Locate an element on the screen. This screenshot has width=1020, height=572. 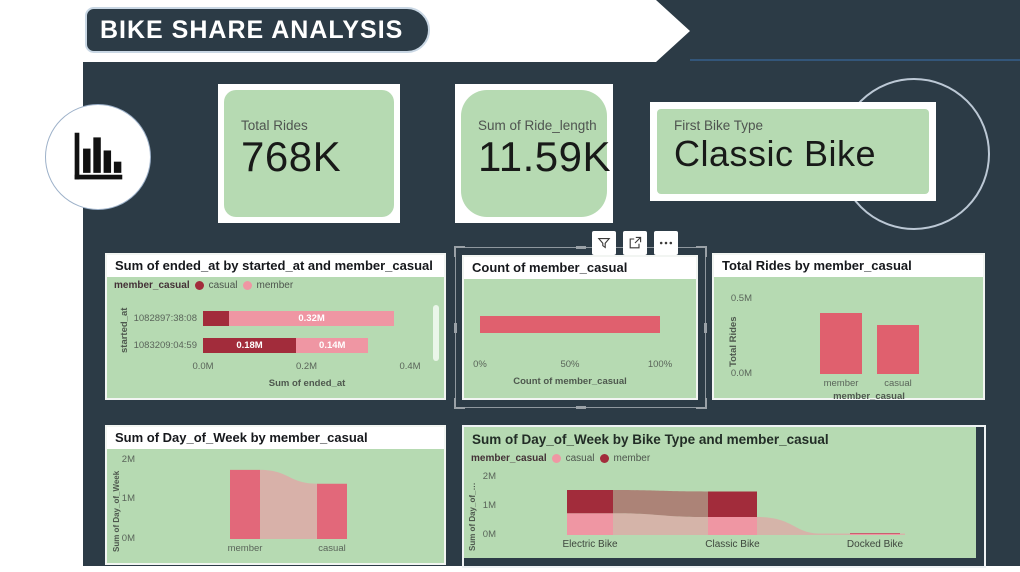
column-member-Docked Bike is located at coordinates (875, 533).